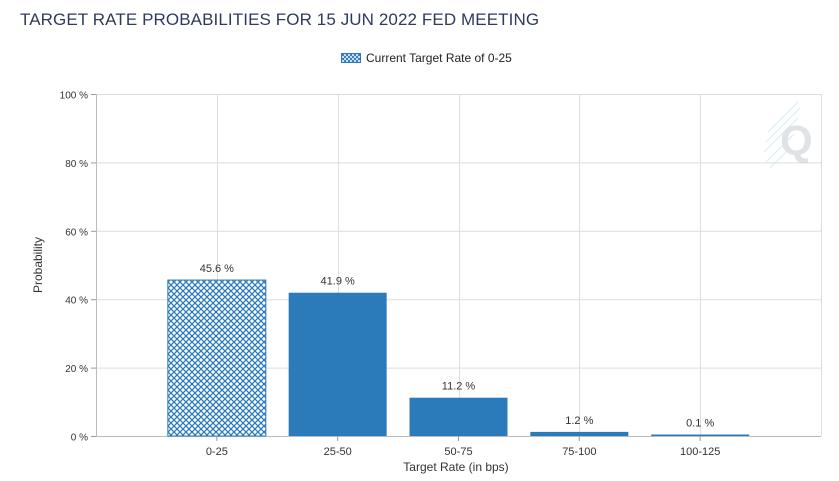  Describe the element at coordinates (74, 96) in the screenshot. I see `y-tick-label: 100 %` at that location.